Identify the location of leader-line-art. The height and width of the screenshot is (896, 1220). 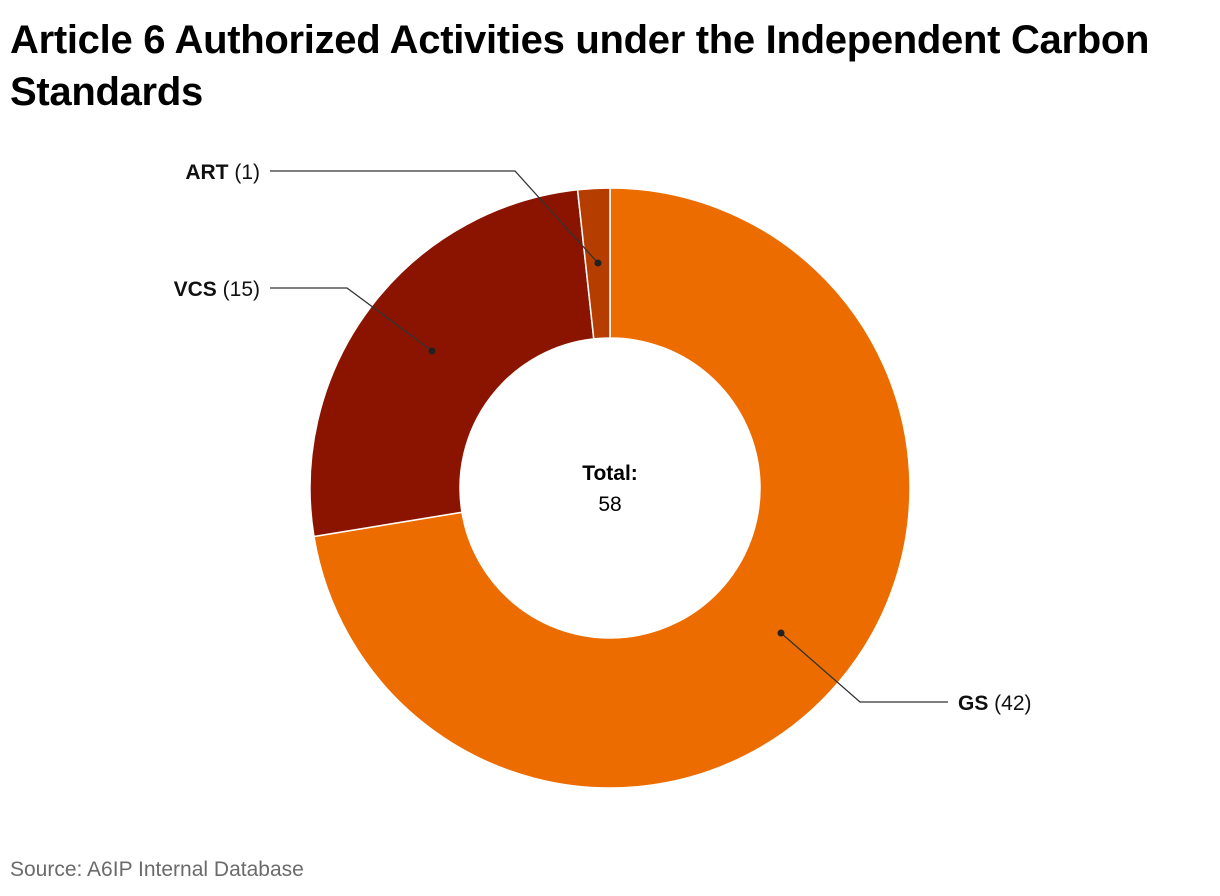
(434, 217).